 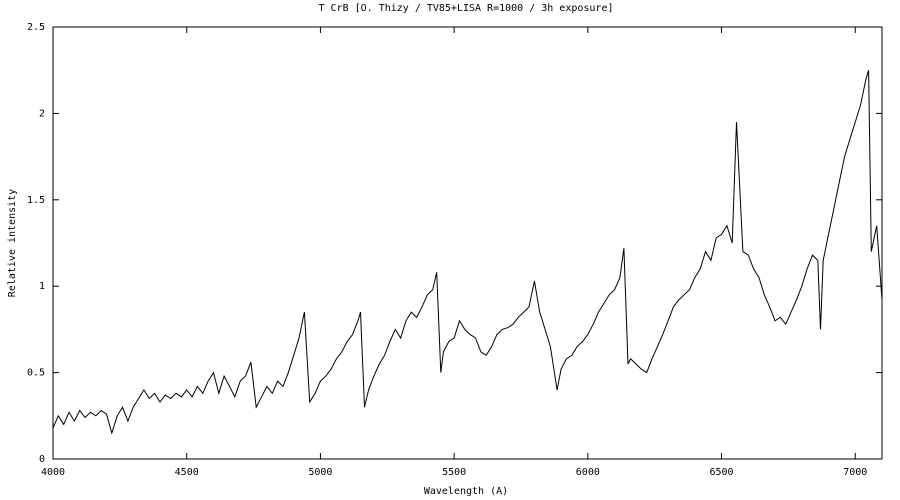 What do you see at coordinates (187, 472) in the screenshot?
I see `x-tick-label: 4500` at bounding box center [187, 472].